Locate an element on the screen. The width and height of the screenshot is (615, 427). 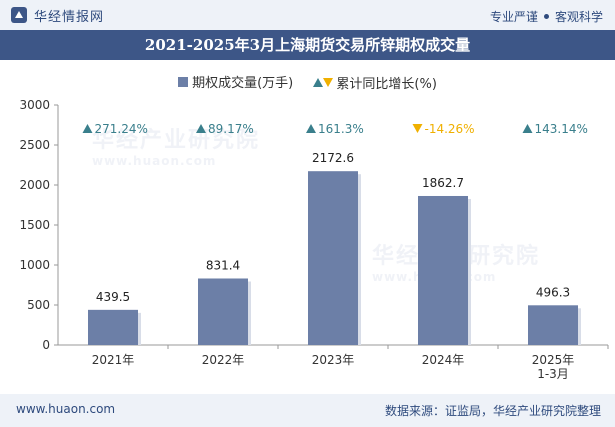
y-tick-label: 0 is located at coordinates (46, 345).